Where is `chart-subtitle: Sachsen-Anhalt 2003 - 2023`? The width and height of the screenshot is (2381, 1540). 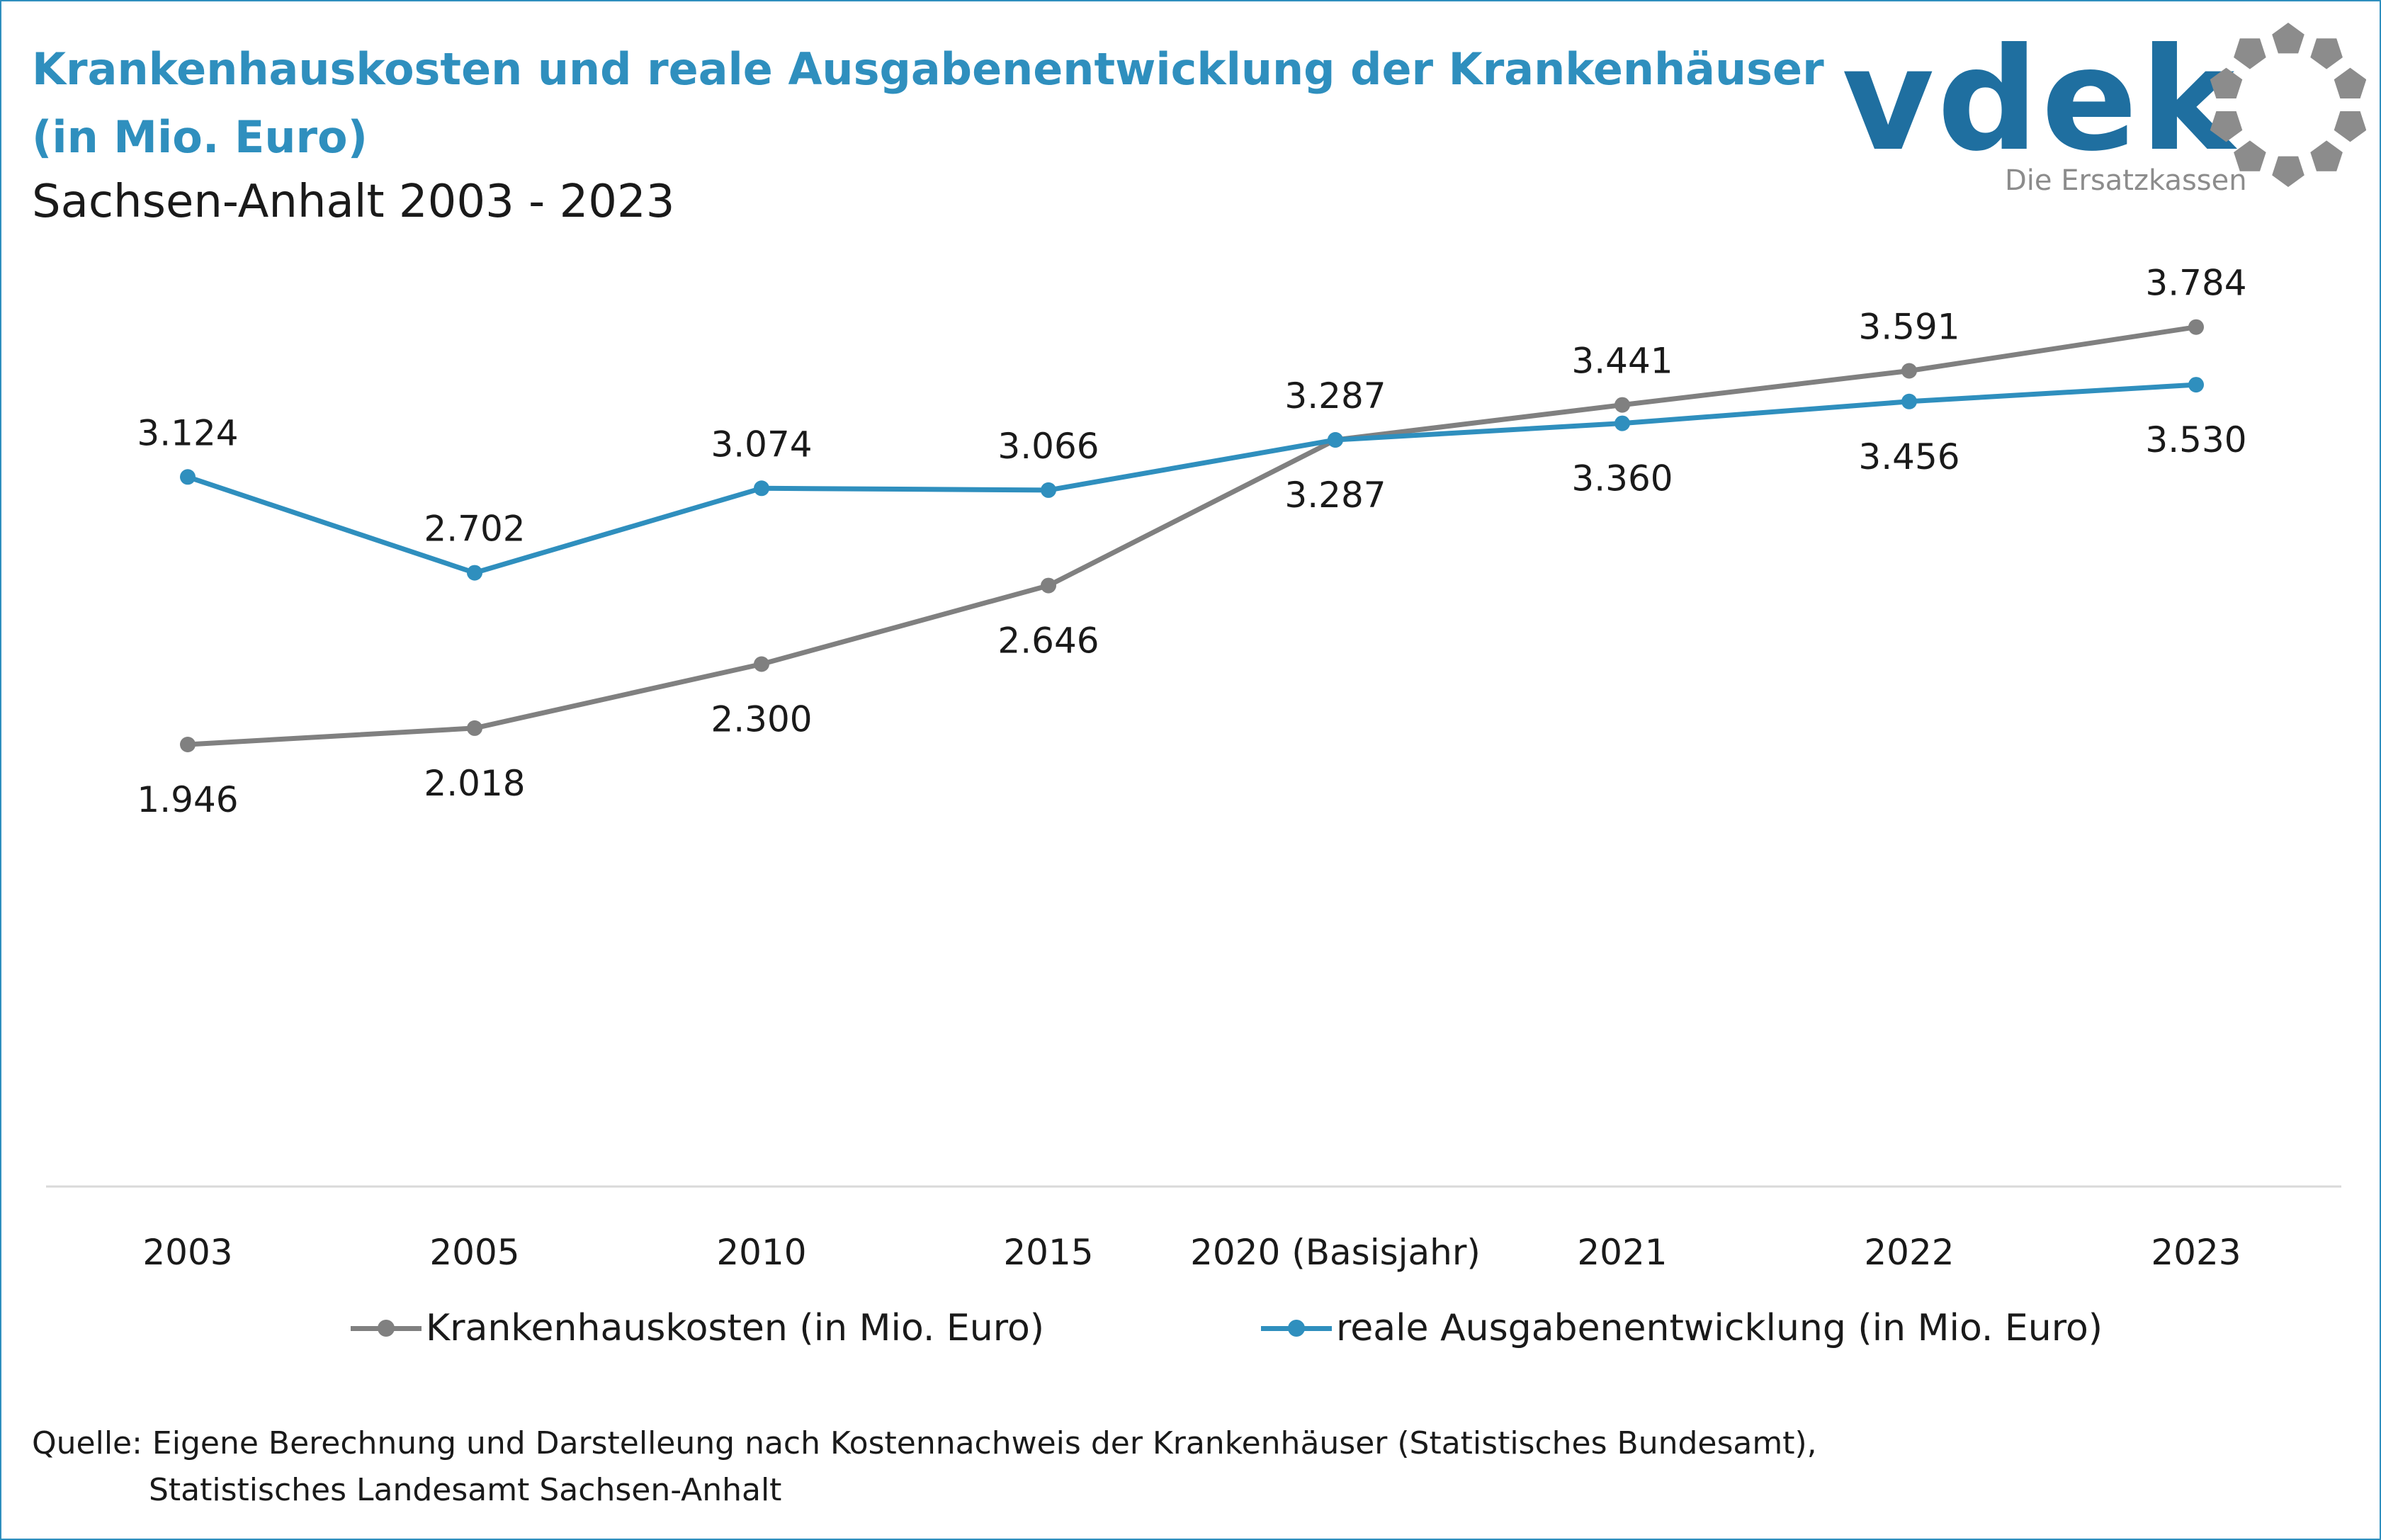 chart-subtitle: Sachsen-Anhalt 2003 - 2023 is located at coordinates (353, 202).